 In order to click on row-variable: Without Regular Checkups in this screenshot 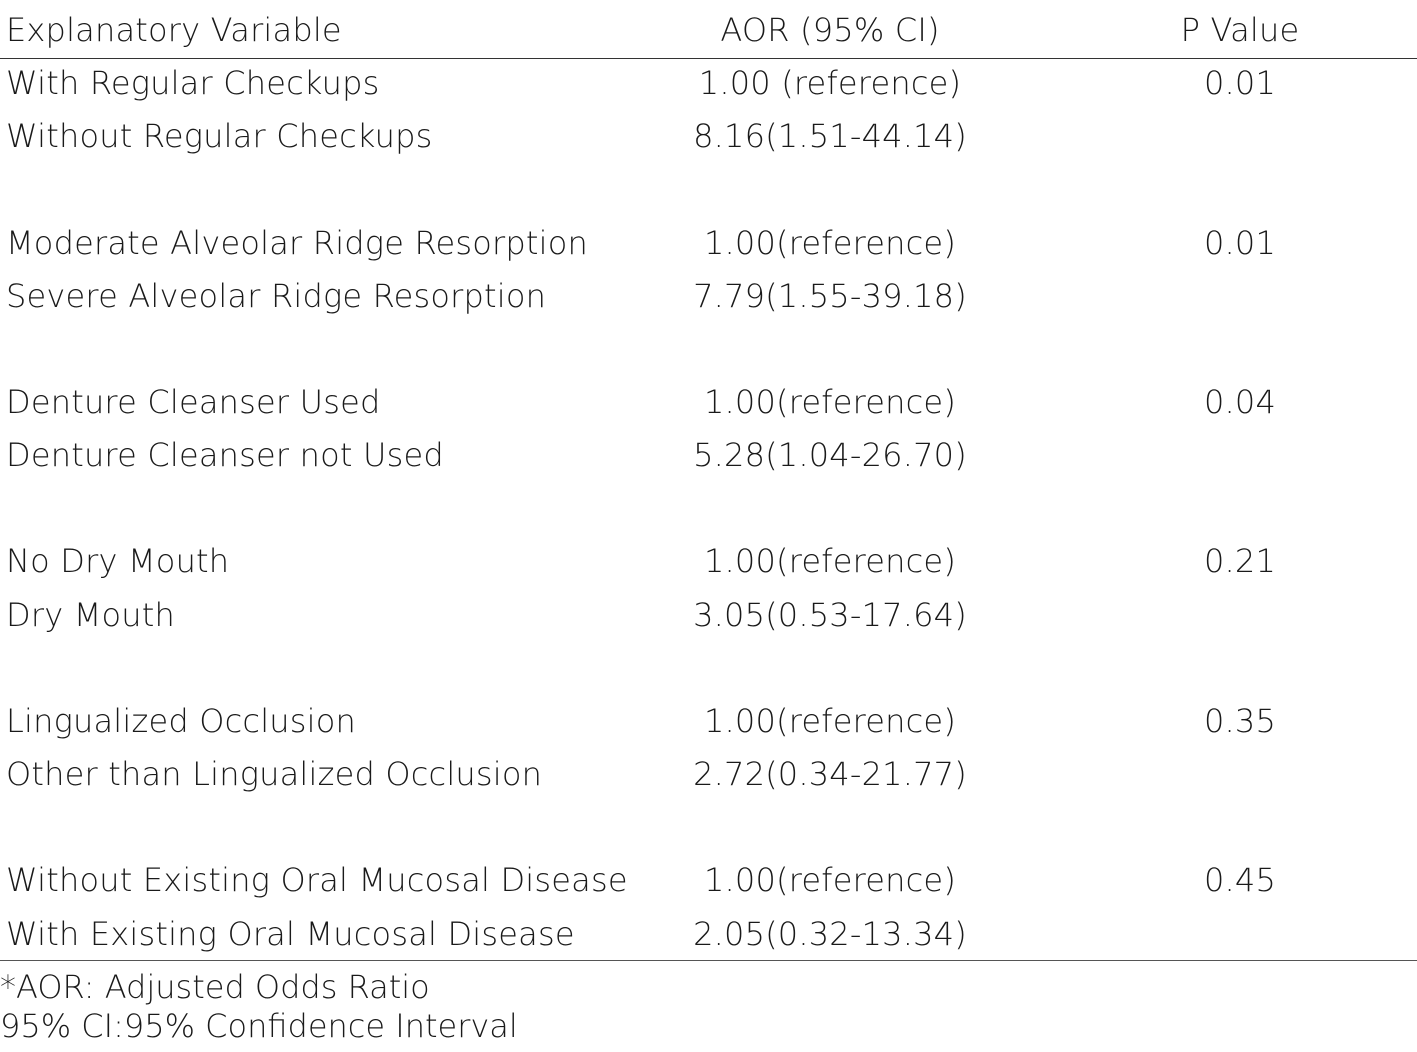, I will do `click(219, 136)`.